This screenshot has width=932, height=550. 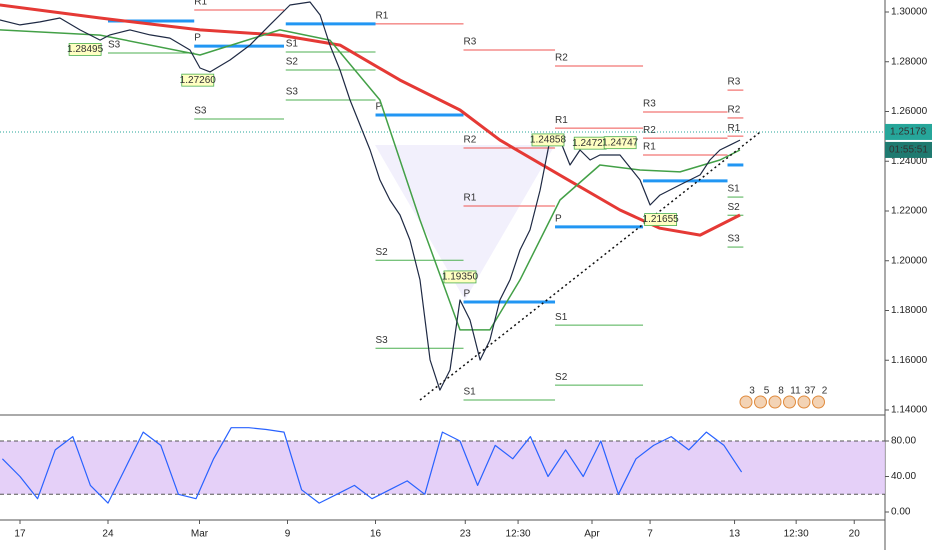 I want to click on x-tick-label: 20, so click(x=855, y=534).